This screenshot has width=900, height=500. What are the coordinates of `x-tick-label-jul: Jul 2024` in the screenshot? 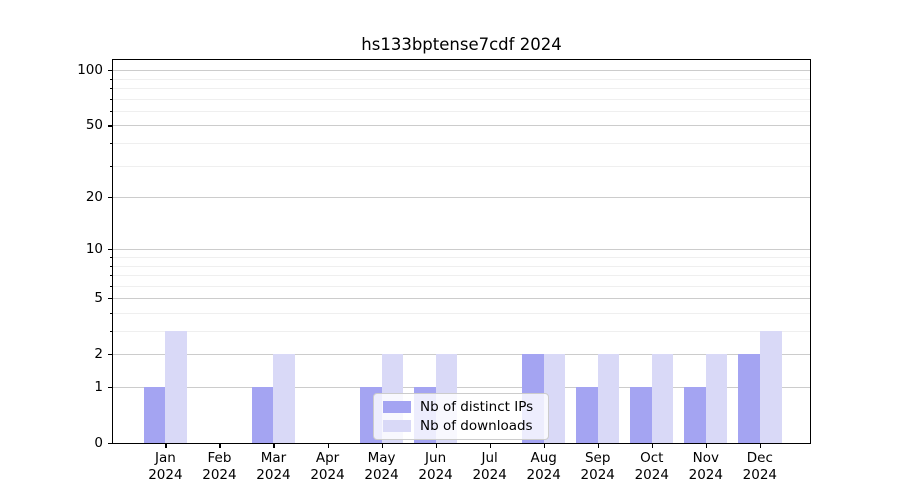 It's located at (489, 466).